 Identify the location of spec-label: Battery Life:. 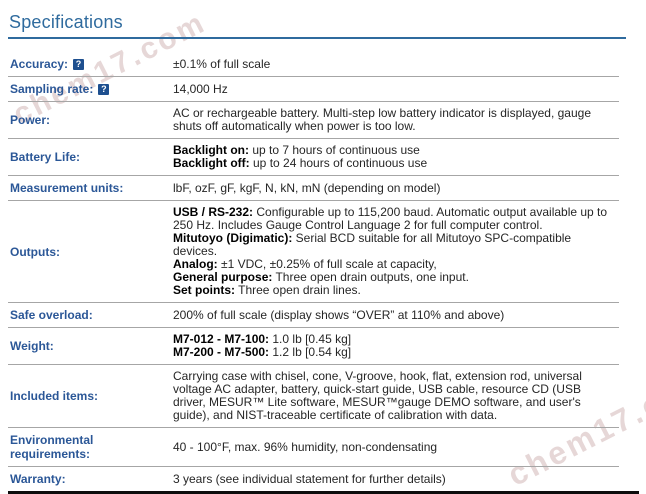
(45, 157).